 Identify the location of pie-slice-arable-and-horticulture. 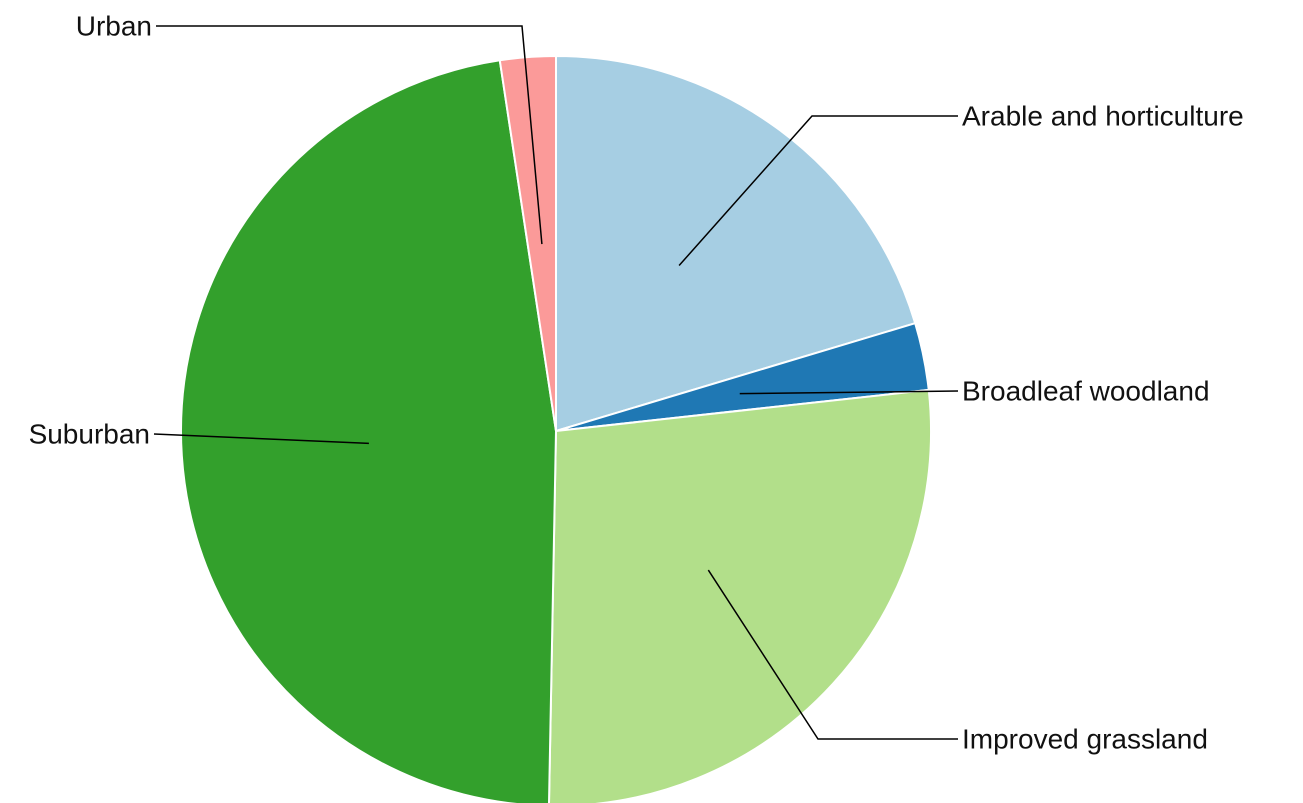
(736, 243).